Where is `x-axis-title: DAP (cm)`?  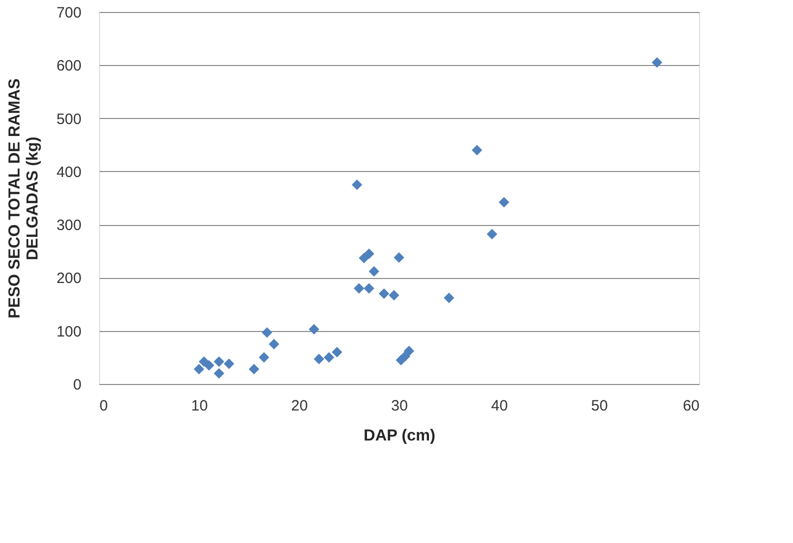
x-axis-title: DAP (cm) is located at coordinates (400, 436).